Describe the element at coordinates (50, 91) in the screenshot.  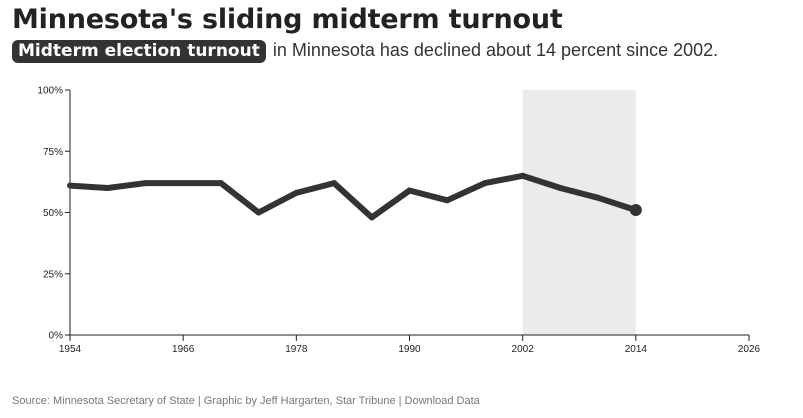
I see `y-tick-label: 100%` at that location.